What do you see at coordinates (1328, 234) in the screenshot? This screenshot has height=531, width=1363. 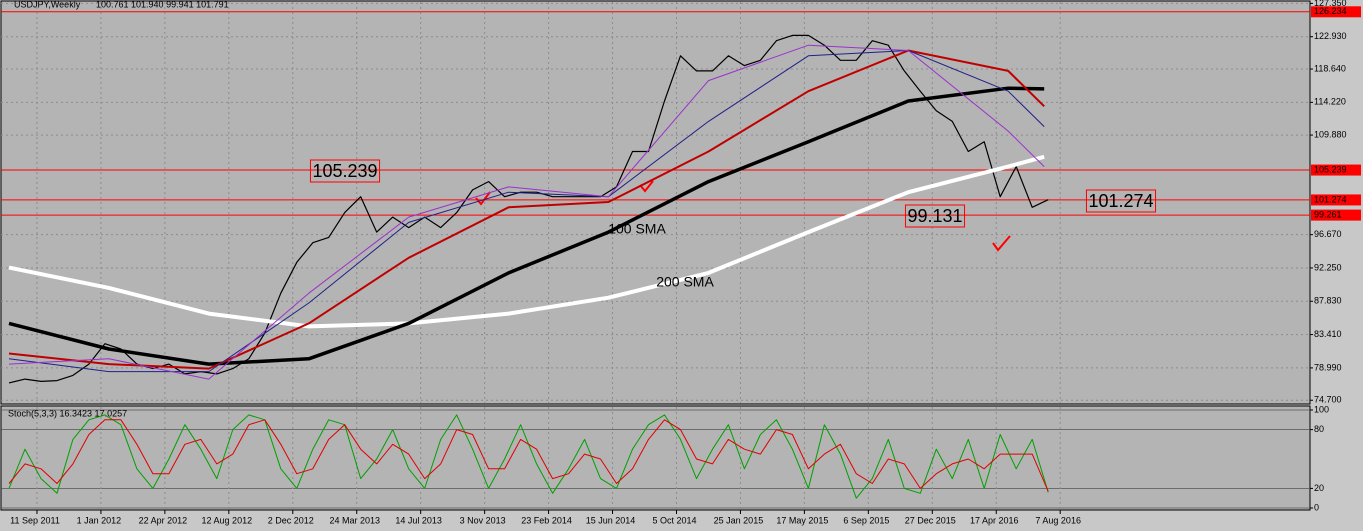 I see `y-tick-label: 96.670` at bounding box center [1328, 234].